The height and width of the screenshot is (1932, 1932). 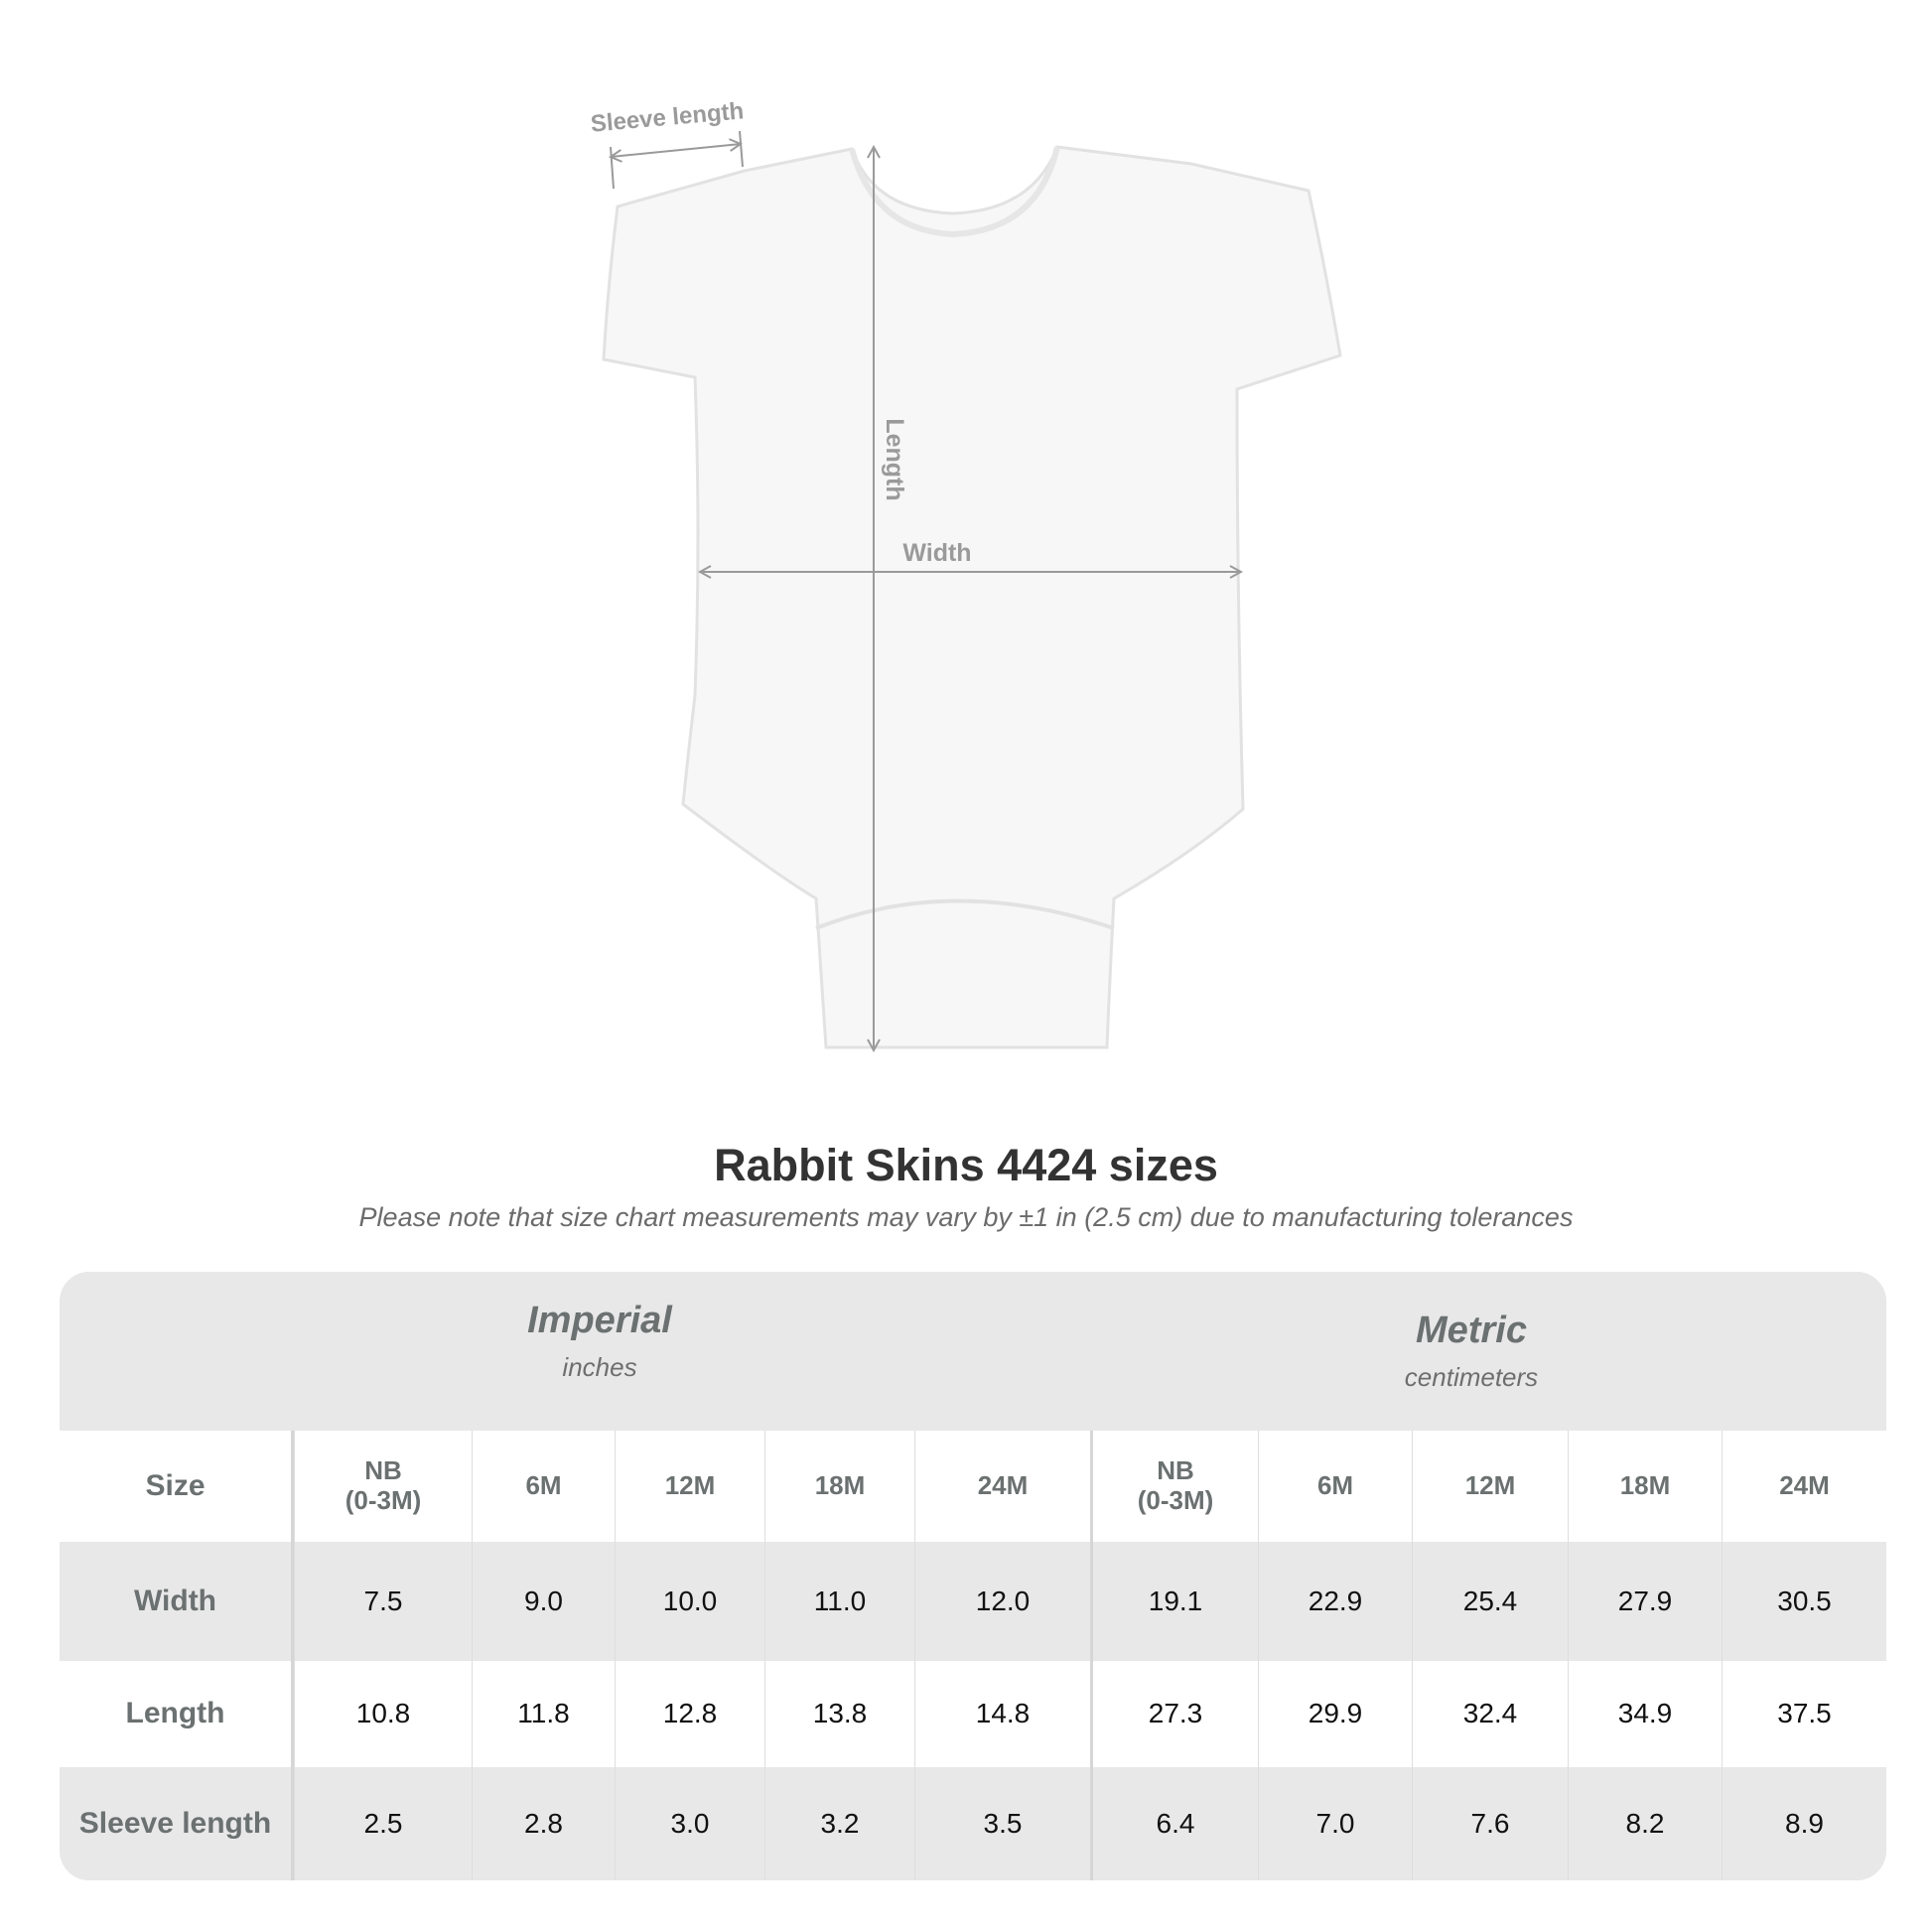 I want to click on measurement-cell: 8.9, so click(x=1804, y=1823).